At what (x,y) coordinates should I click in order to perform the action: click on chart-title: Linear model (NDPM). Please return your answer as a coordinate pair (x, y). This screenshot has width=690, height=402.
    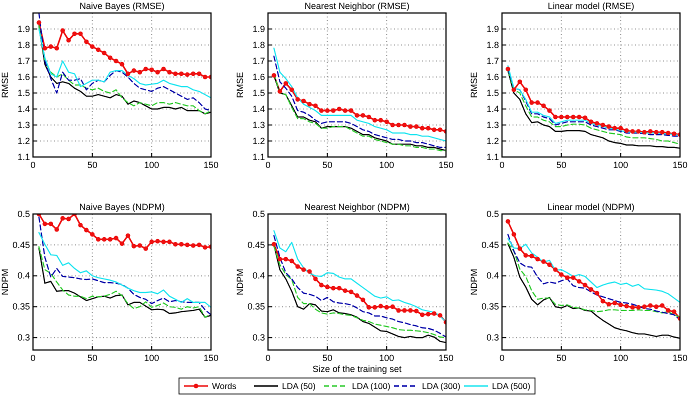
    Looking at the image, I should click on (591, 207).